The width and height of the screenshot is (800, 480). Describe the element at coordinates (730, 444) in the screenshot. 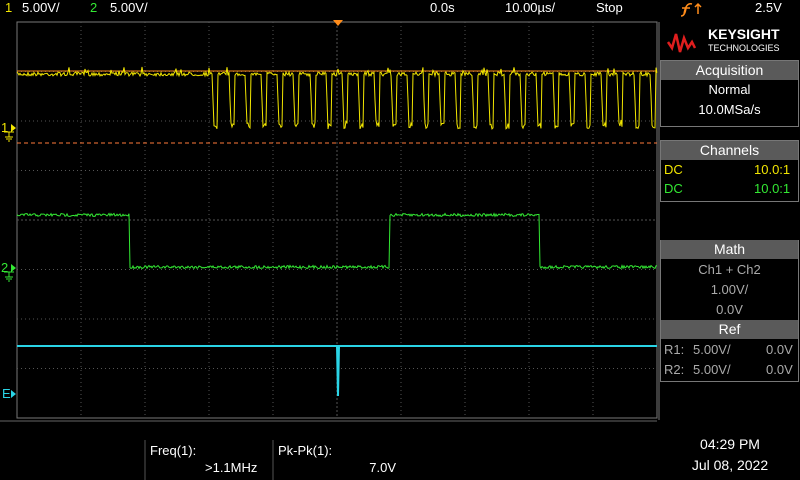

I see `clock-time: 04:29 PM` at that location.